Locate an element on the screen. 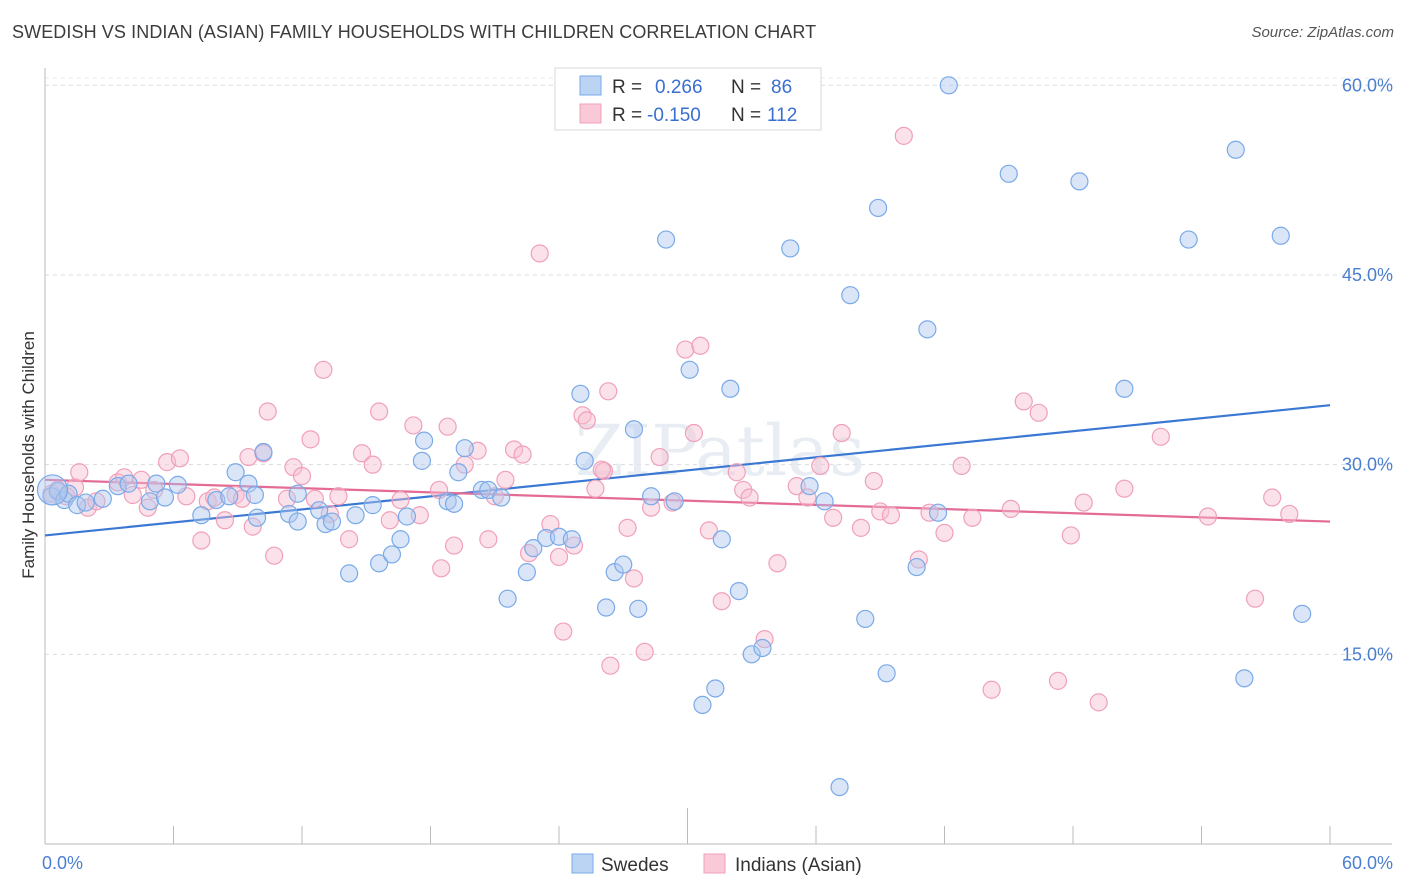 This screenshot has width=1406, height=892. indians-trend-line is located at coordinates (687, 500).